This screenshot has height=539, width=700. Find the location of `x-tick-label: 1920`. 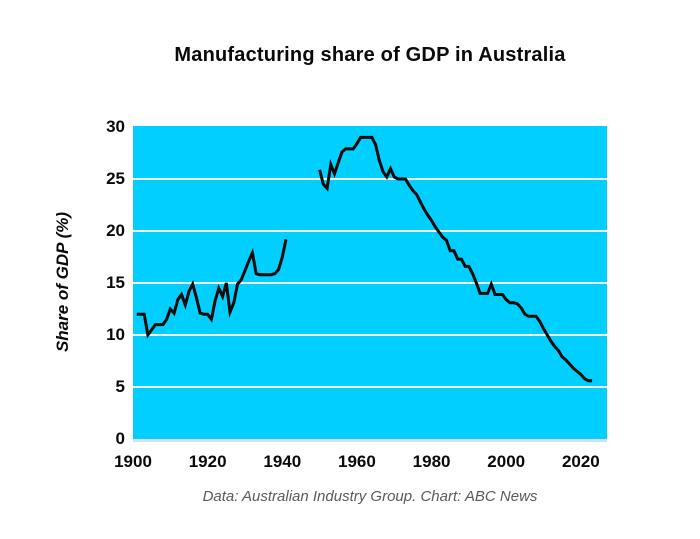

x-tick-label: 1920 is located at coordinates (207, 461).